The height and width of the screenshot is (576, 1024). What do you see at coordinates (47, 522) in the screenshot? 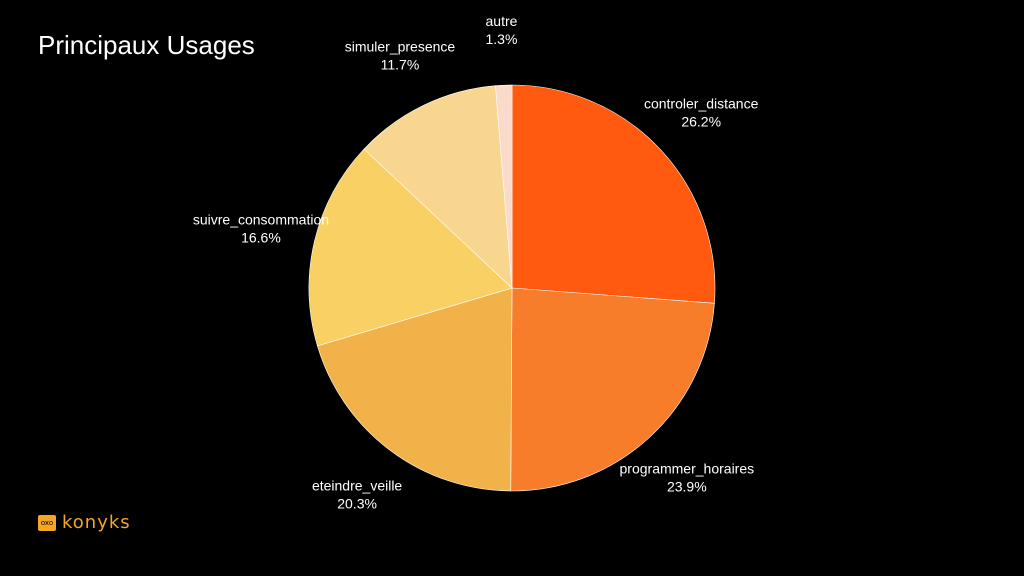
I see `logo-badge: oxo` at bounding box center [47, 522].